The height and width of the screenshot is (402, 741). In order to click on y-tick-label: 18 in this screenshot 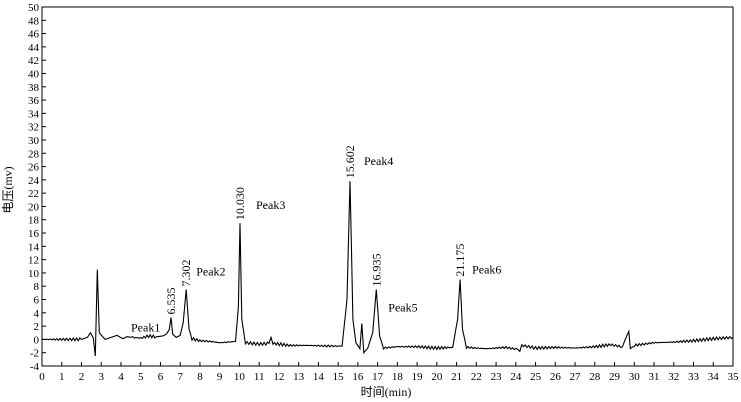, I will do `click(34, 221)`.